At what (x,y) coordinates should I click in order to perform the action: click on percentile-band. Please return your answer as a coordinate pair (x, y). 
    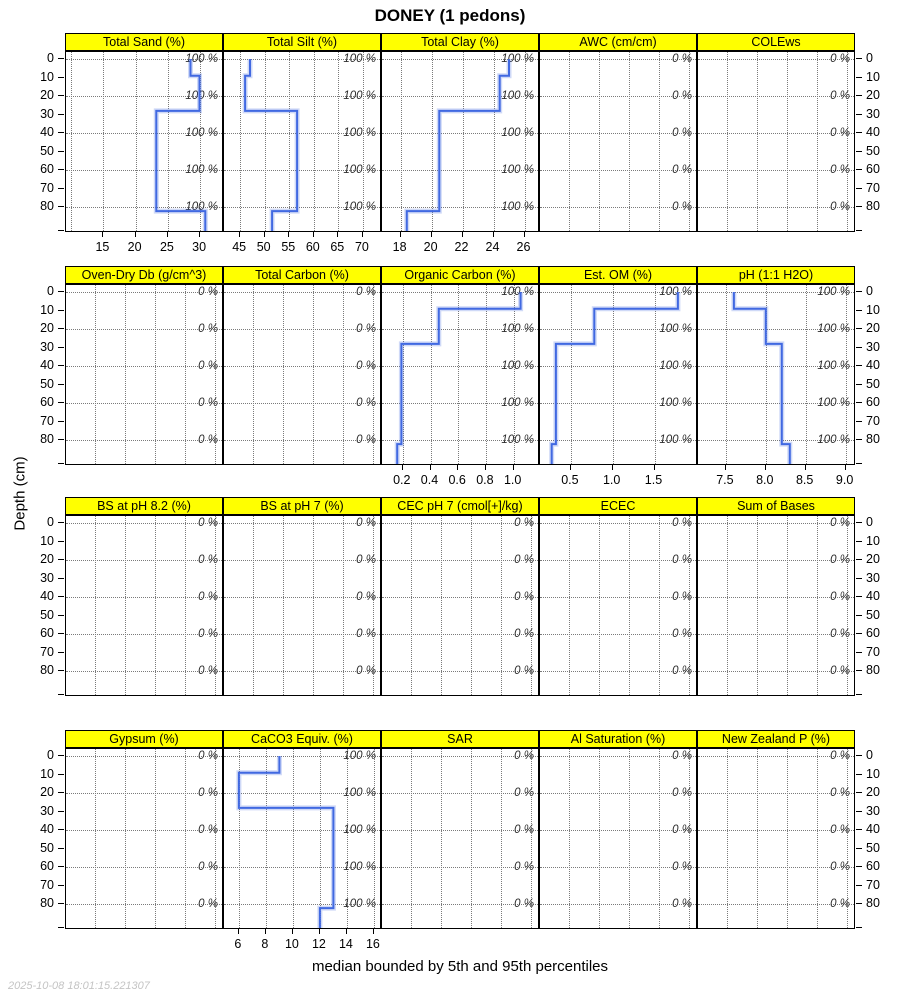
    Looking at the image, I should click on (286, 842).